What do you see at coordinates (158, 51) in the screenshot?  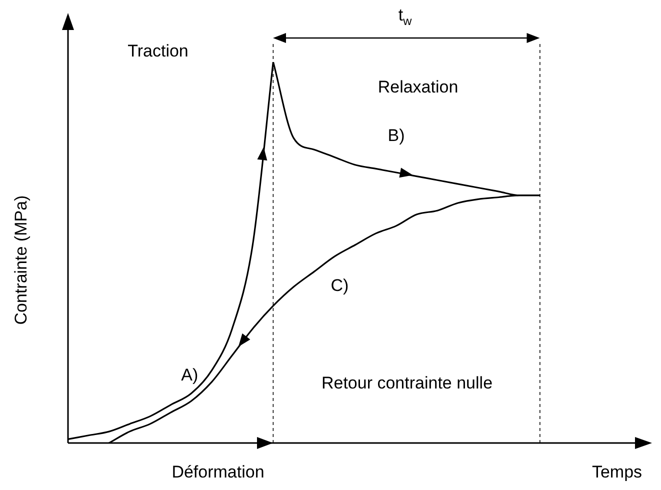 I see `text: Traction` at bounding box center [158, 51].